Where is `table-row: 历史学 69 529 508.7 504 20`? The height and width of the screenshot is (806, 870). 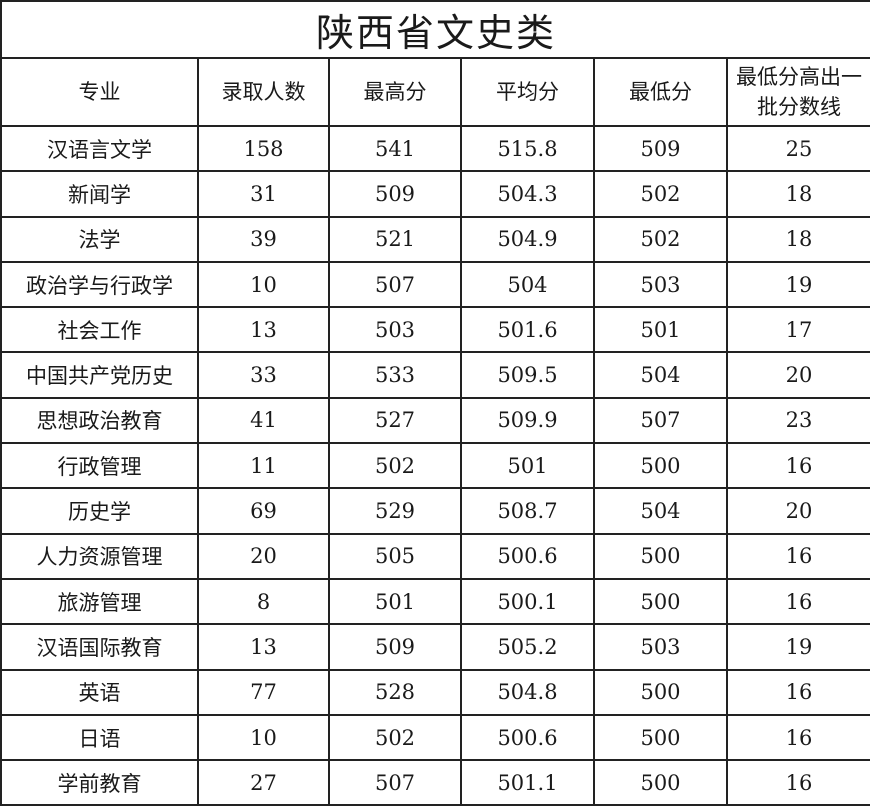
table-row: 历史学 69 529 508.7 504 20 is located at coordinates (435, 511).